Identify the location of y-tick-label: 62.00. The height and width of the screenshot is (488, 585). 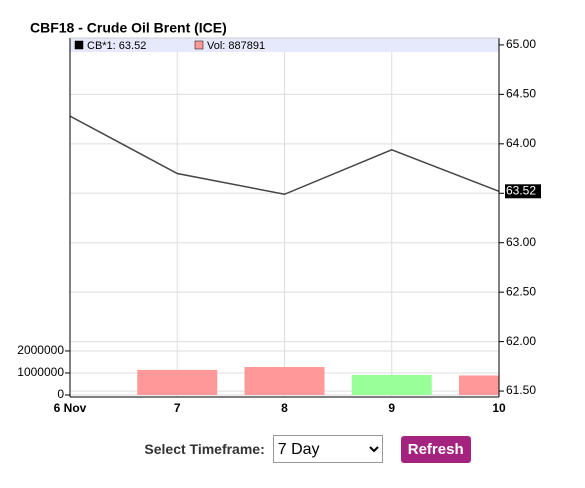
(521, 341).